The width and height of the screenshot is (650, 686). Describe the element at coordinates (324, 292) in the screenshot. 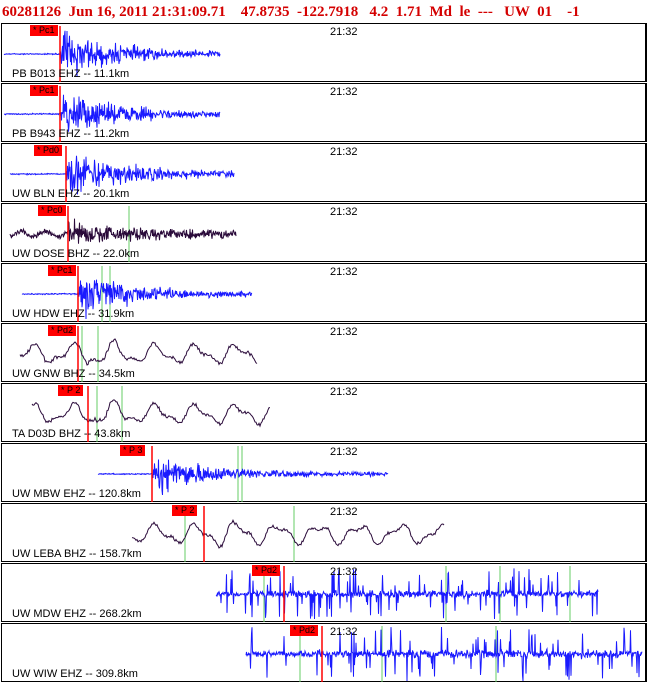

I see `seismogram-panel: * Pc1 21:32 UW HDW EHZ -- 31.9km` at that location.